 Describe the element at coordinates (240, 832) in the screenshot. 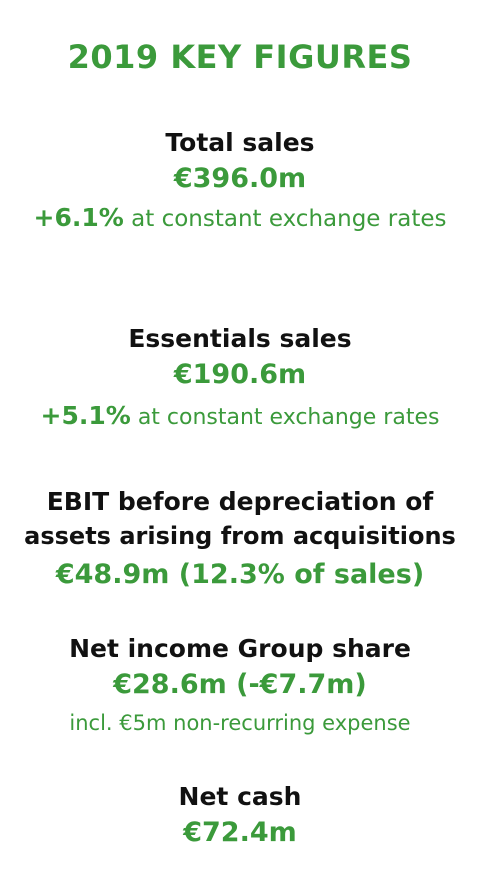

I see `figure-value: €72.4m` at that location.